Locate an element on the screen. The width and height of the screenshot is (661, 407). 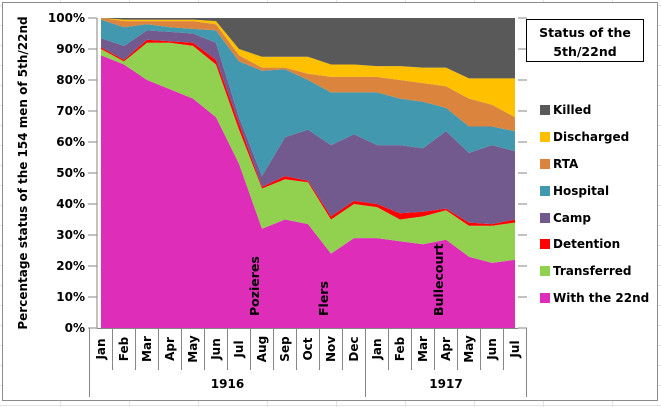
year-label: 1917 is located at coordinates (445, 384).